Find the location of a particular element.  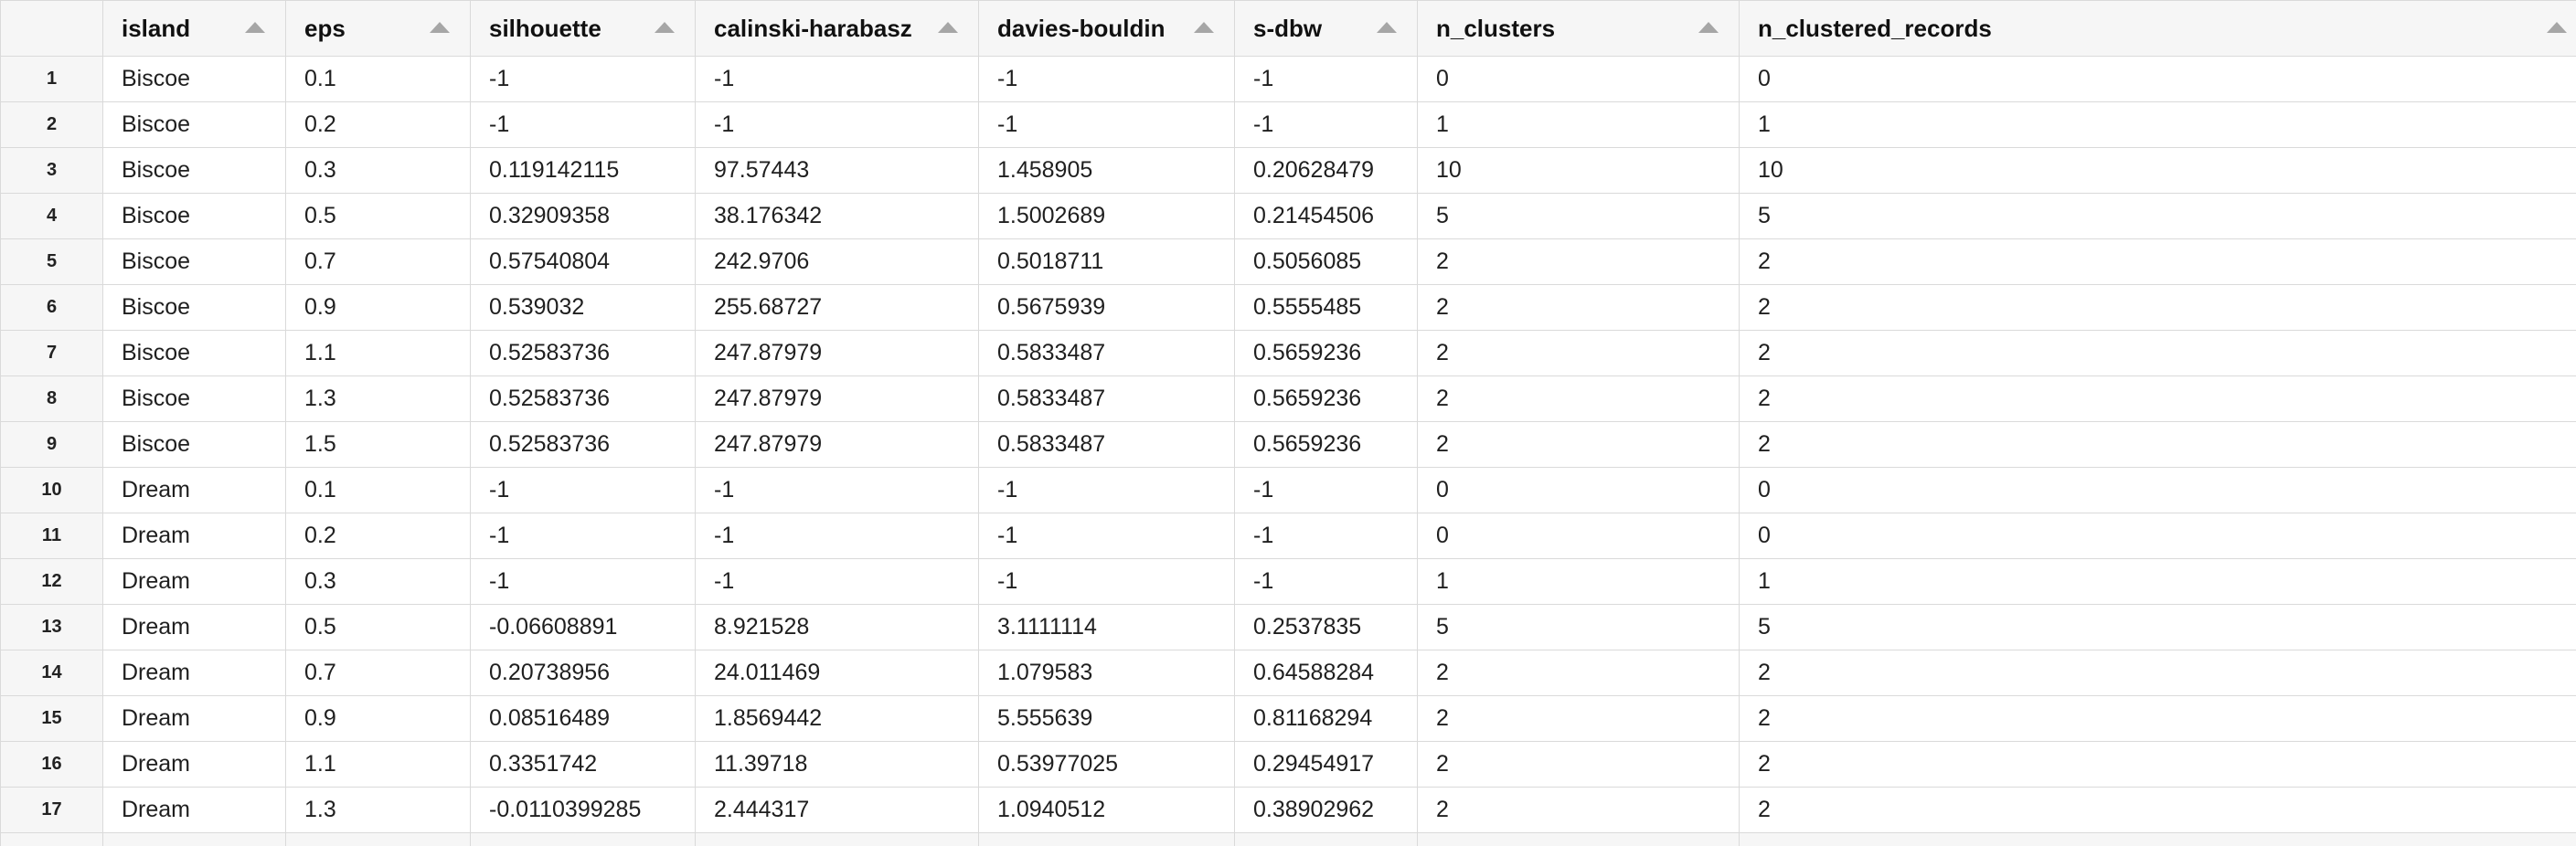

cell-davies-bouldin: 5.555639 is located at coordinates (1106, 718).